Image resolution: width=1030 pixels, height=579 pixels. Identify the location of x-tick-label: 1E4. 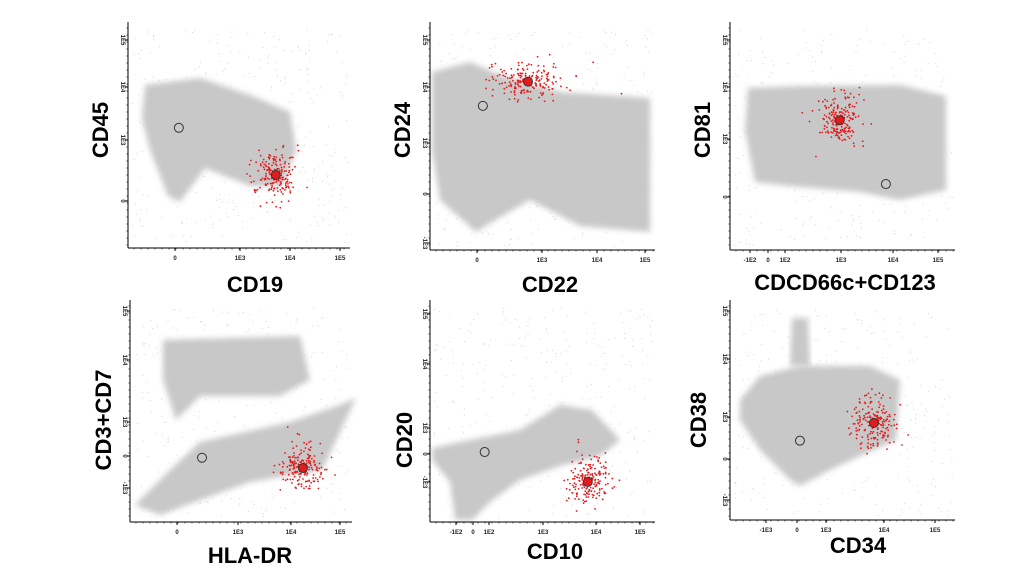
(884, 531).